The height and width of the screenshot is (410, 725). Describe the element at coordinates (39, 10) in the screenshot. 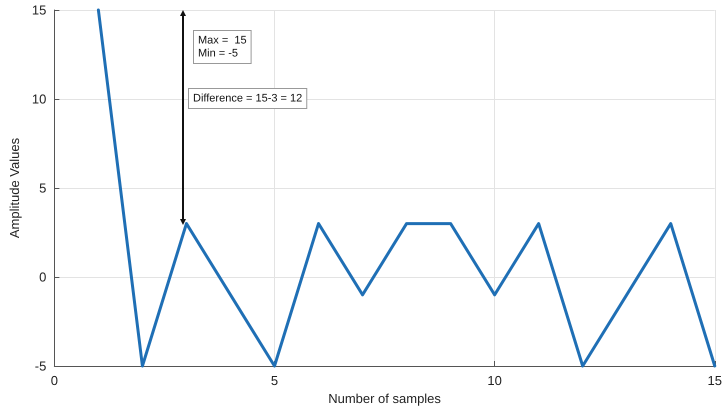

I see `y-tick-label: 15` at that location.